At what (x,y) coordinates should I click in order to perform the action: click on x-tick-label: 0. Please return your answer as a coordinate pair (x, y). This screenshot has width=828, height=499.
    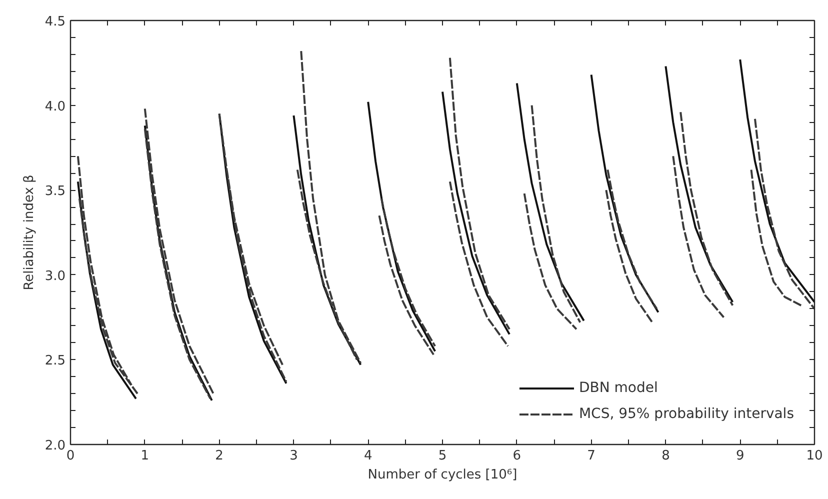
    Looking at the image, I should click on (70, 456).